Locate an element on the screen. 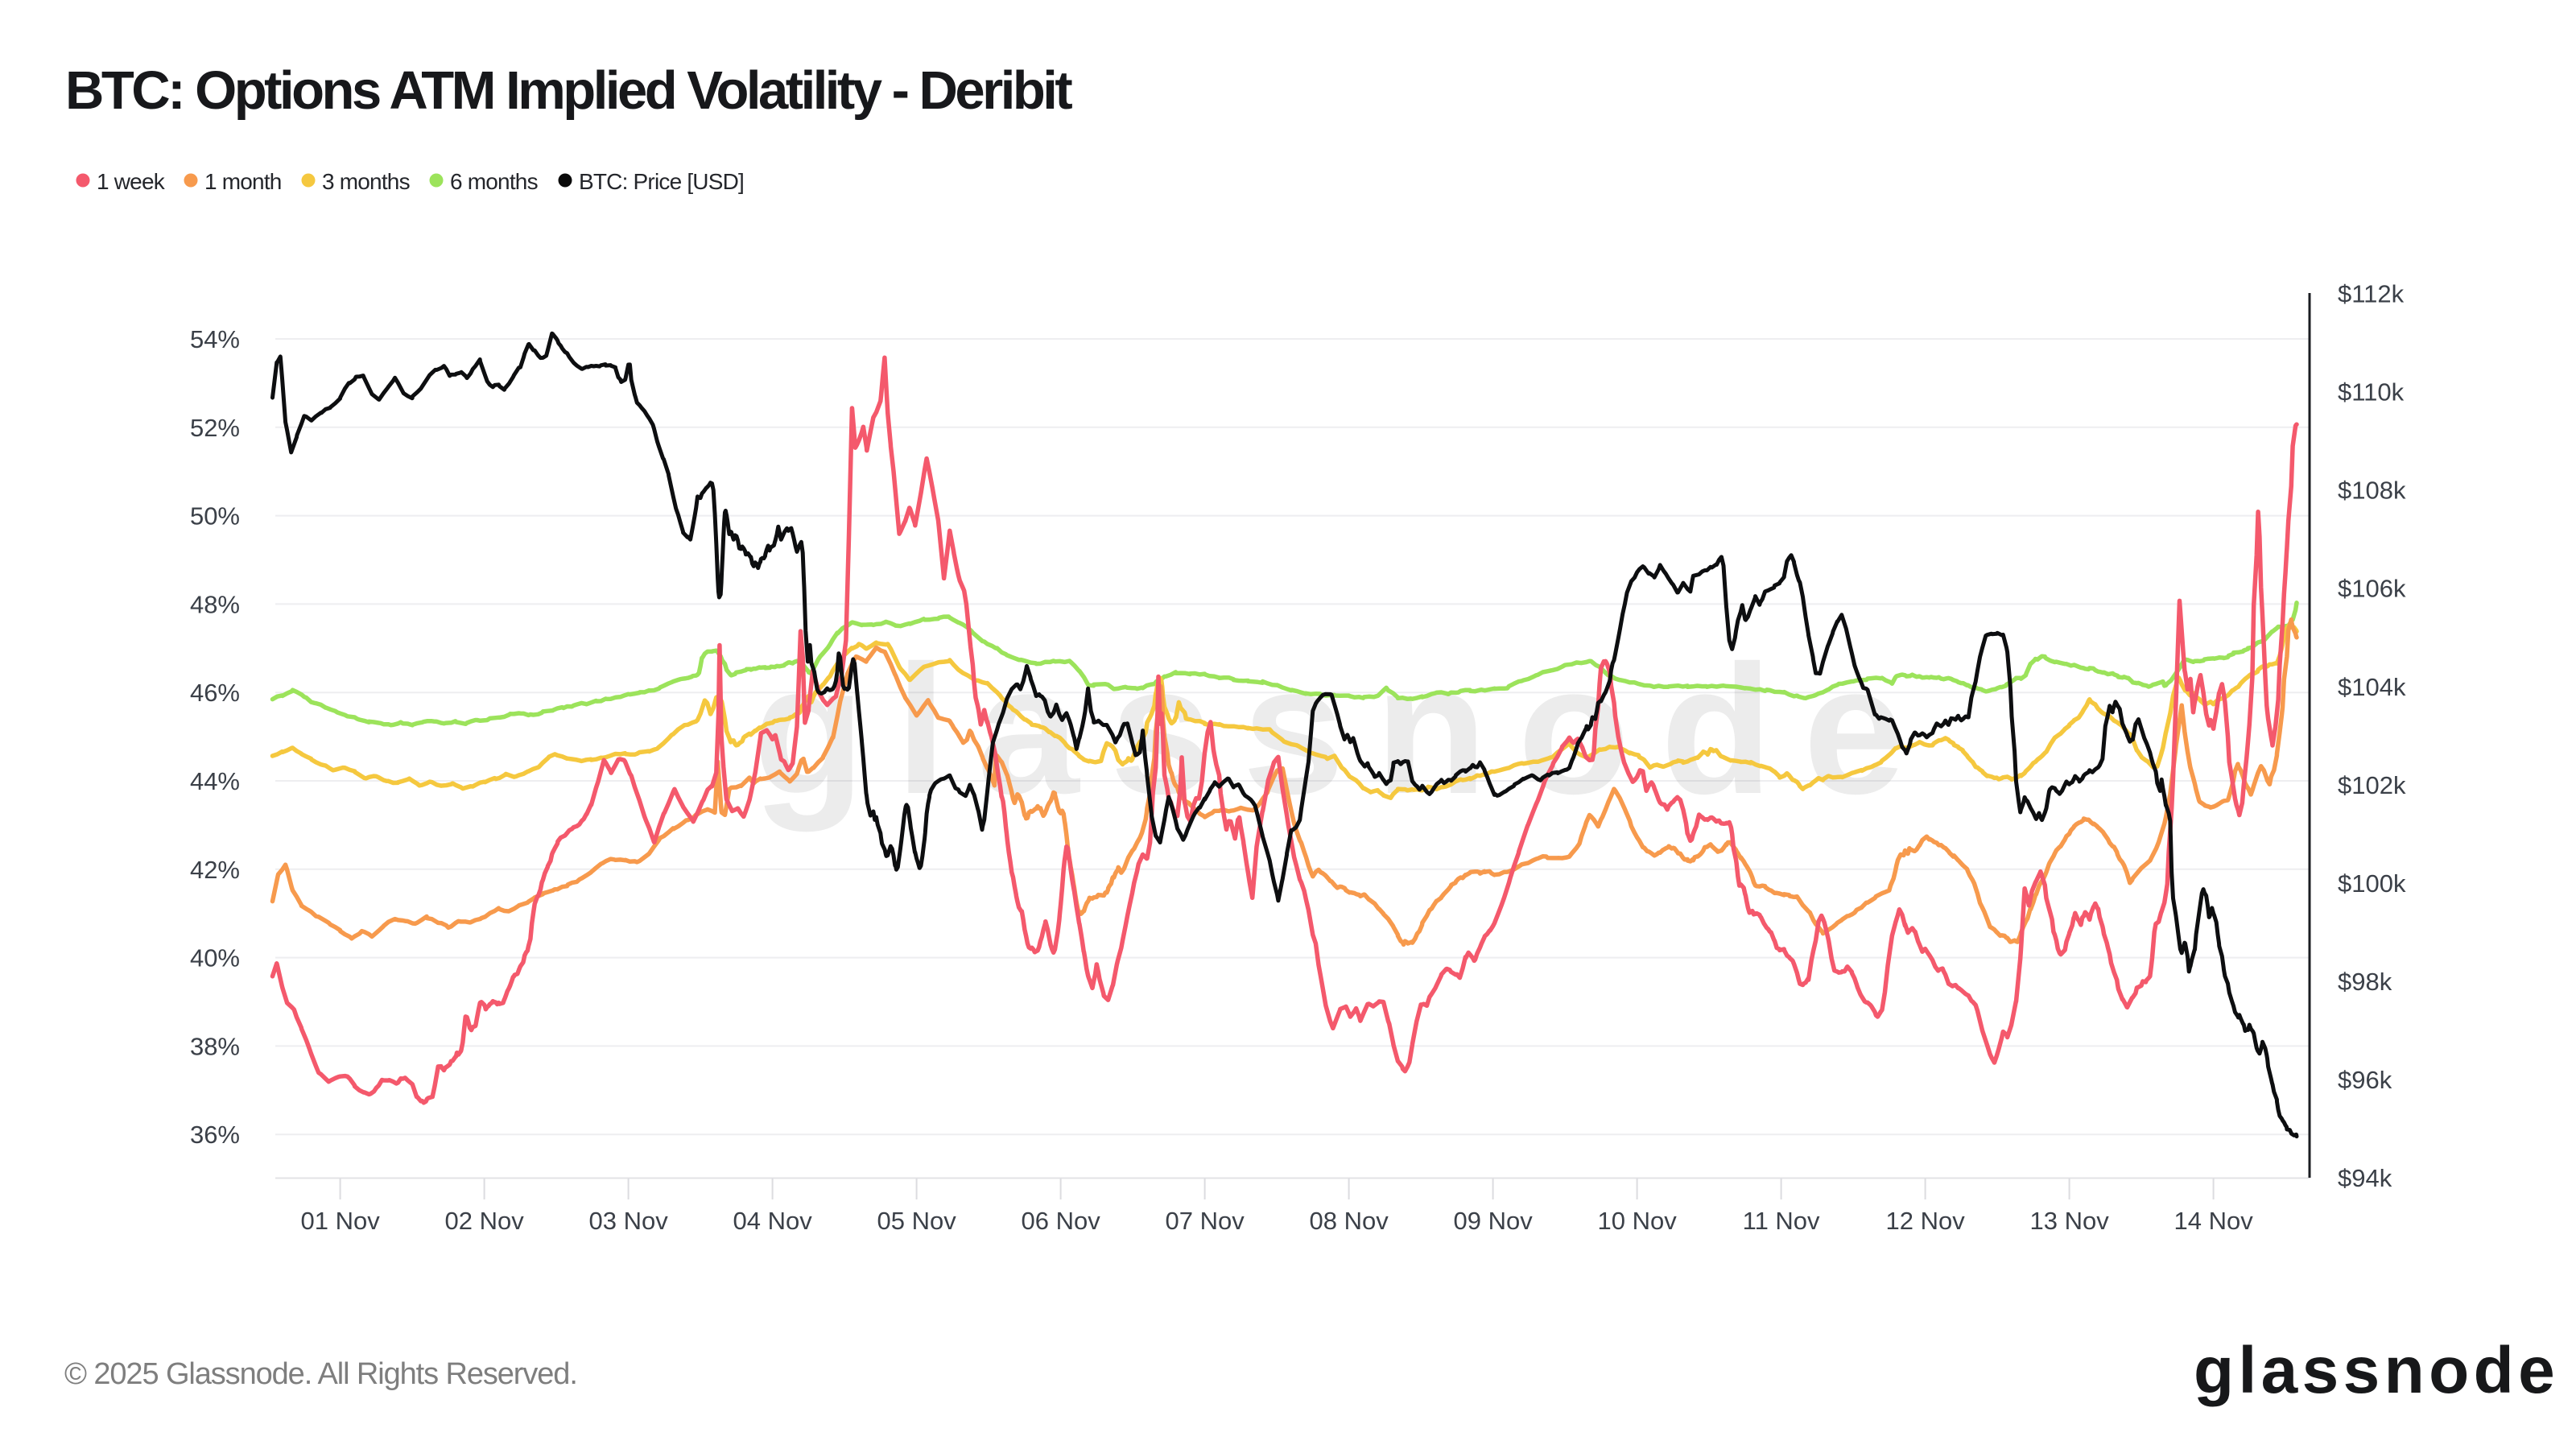 The width and height of the screenshot is (2576, 1449). svg-text: 14 Nov is located at coordinates (2213, 1221).